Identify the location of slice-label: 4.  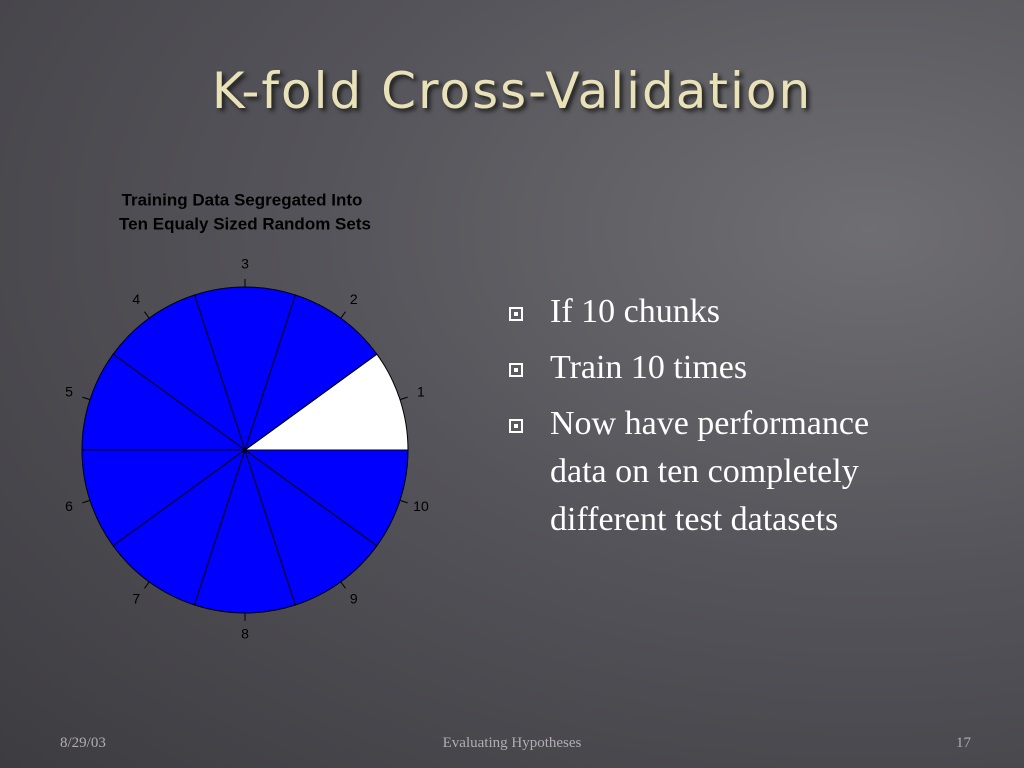
(136, 299).